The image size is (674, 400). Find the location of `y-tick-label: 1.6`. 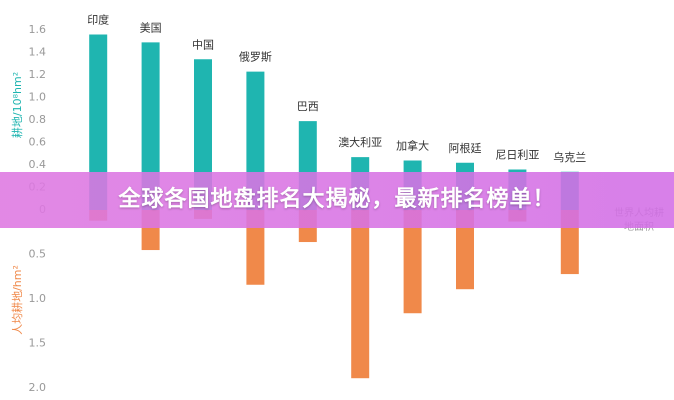

y-tick-label: 1.6 is located at coordinates (38, 29).